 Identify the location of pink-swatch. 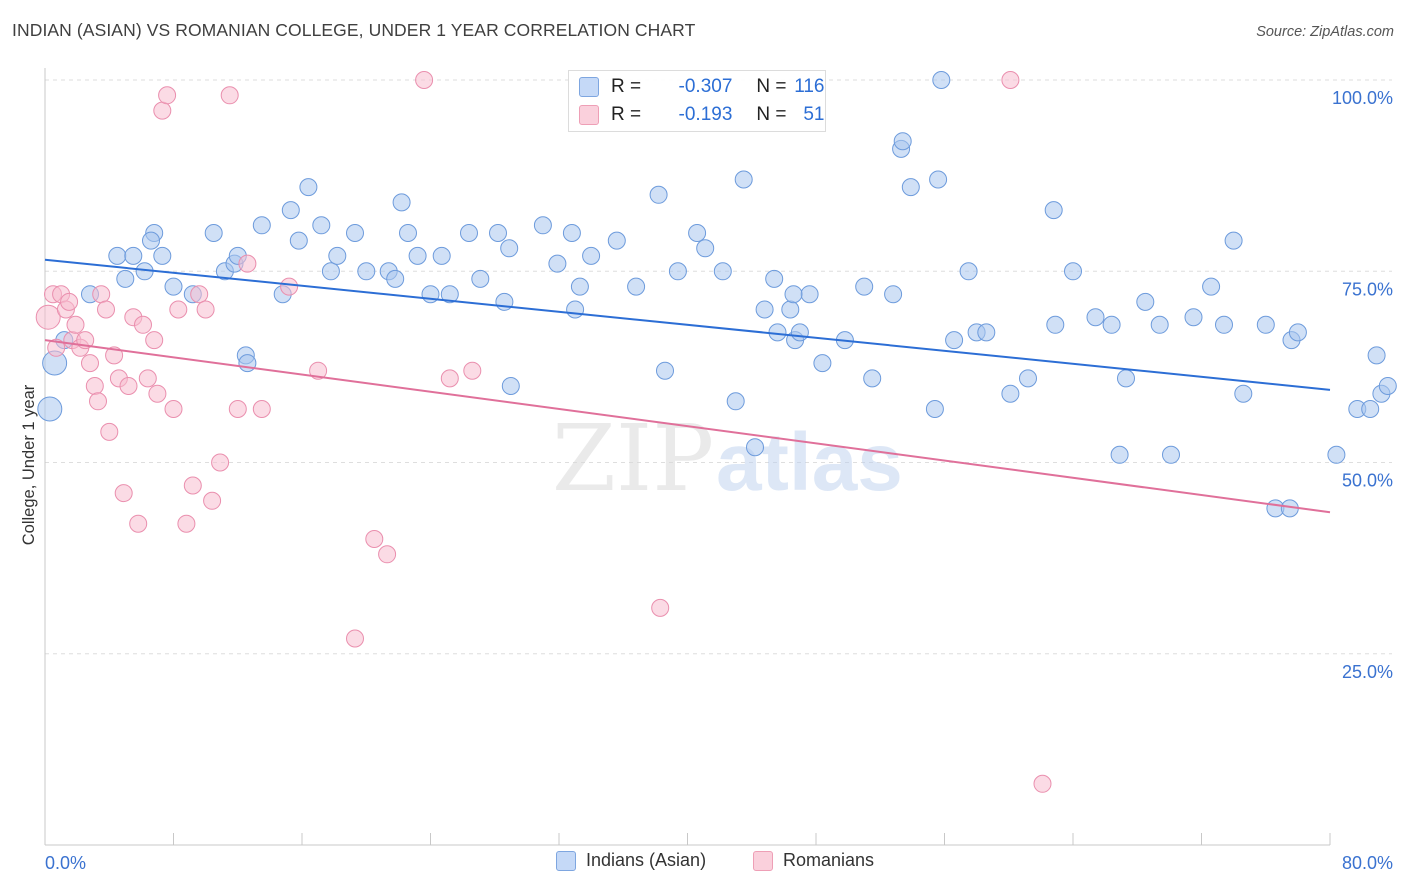
(589, 115).